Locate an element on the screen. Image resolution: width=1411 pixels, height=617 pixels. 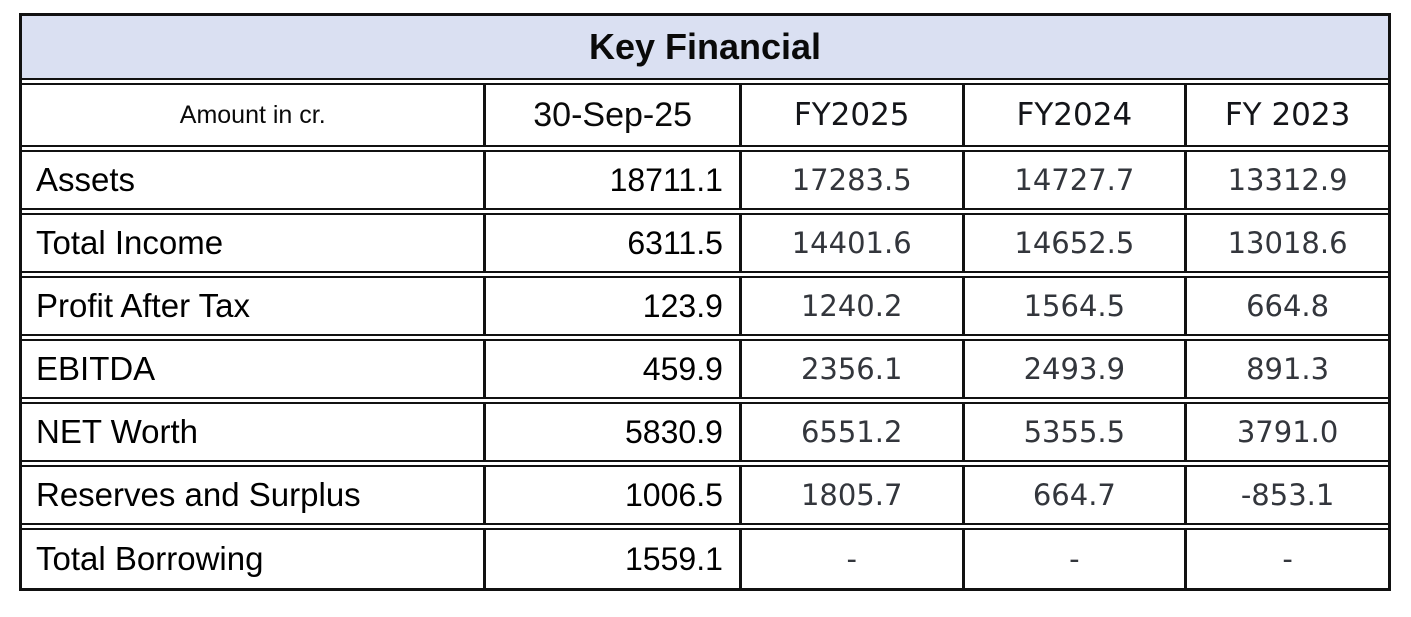
table-row: EBITDA 459.9 2356.1 2493.9 891.3 is located at coordinates (705, 369).